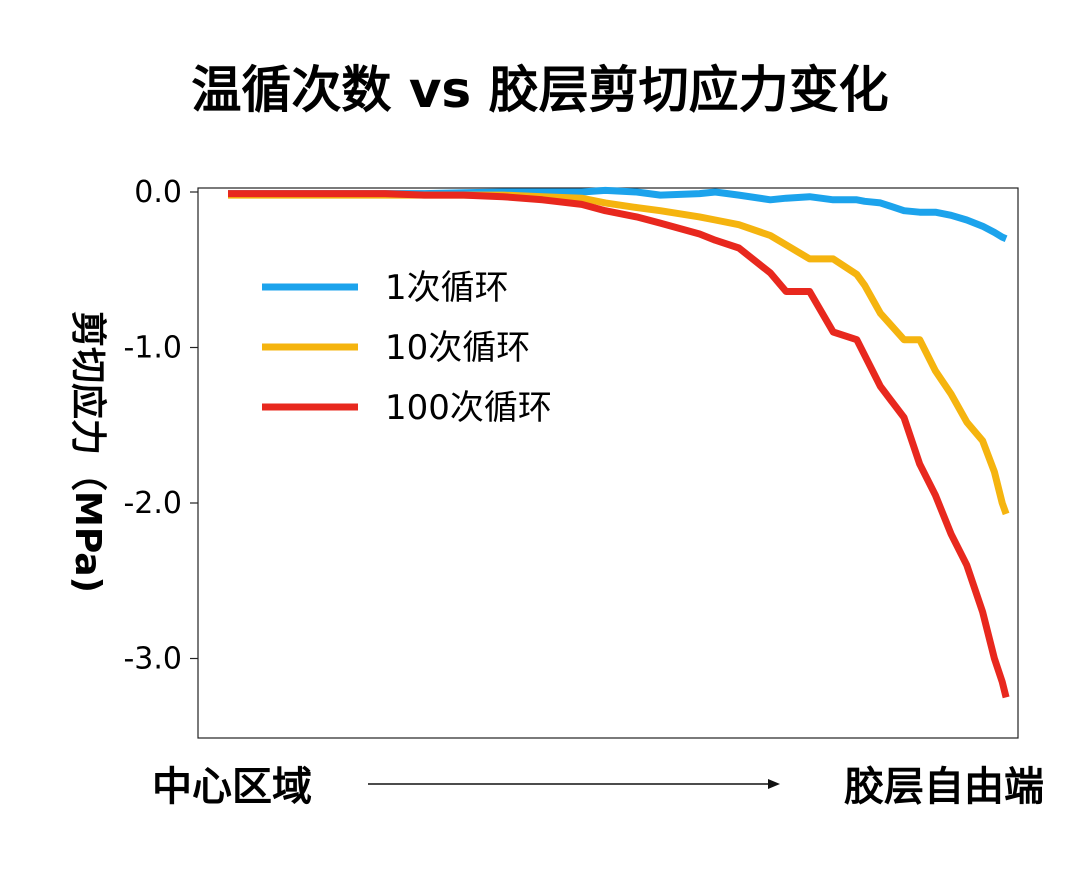 This screenshot has height=881, width=1080. I want to click on legend: 1次循环 10次循环 100次循环, so click(407, 348).